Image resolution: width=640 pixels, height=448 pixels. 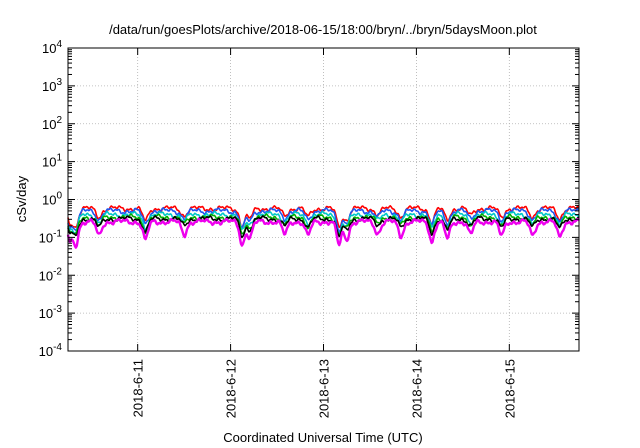 I want to click on x-axis-label: Coordinated Universal Time (UTC), so click(x=322, y=437).